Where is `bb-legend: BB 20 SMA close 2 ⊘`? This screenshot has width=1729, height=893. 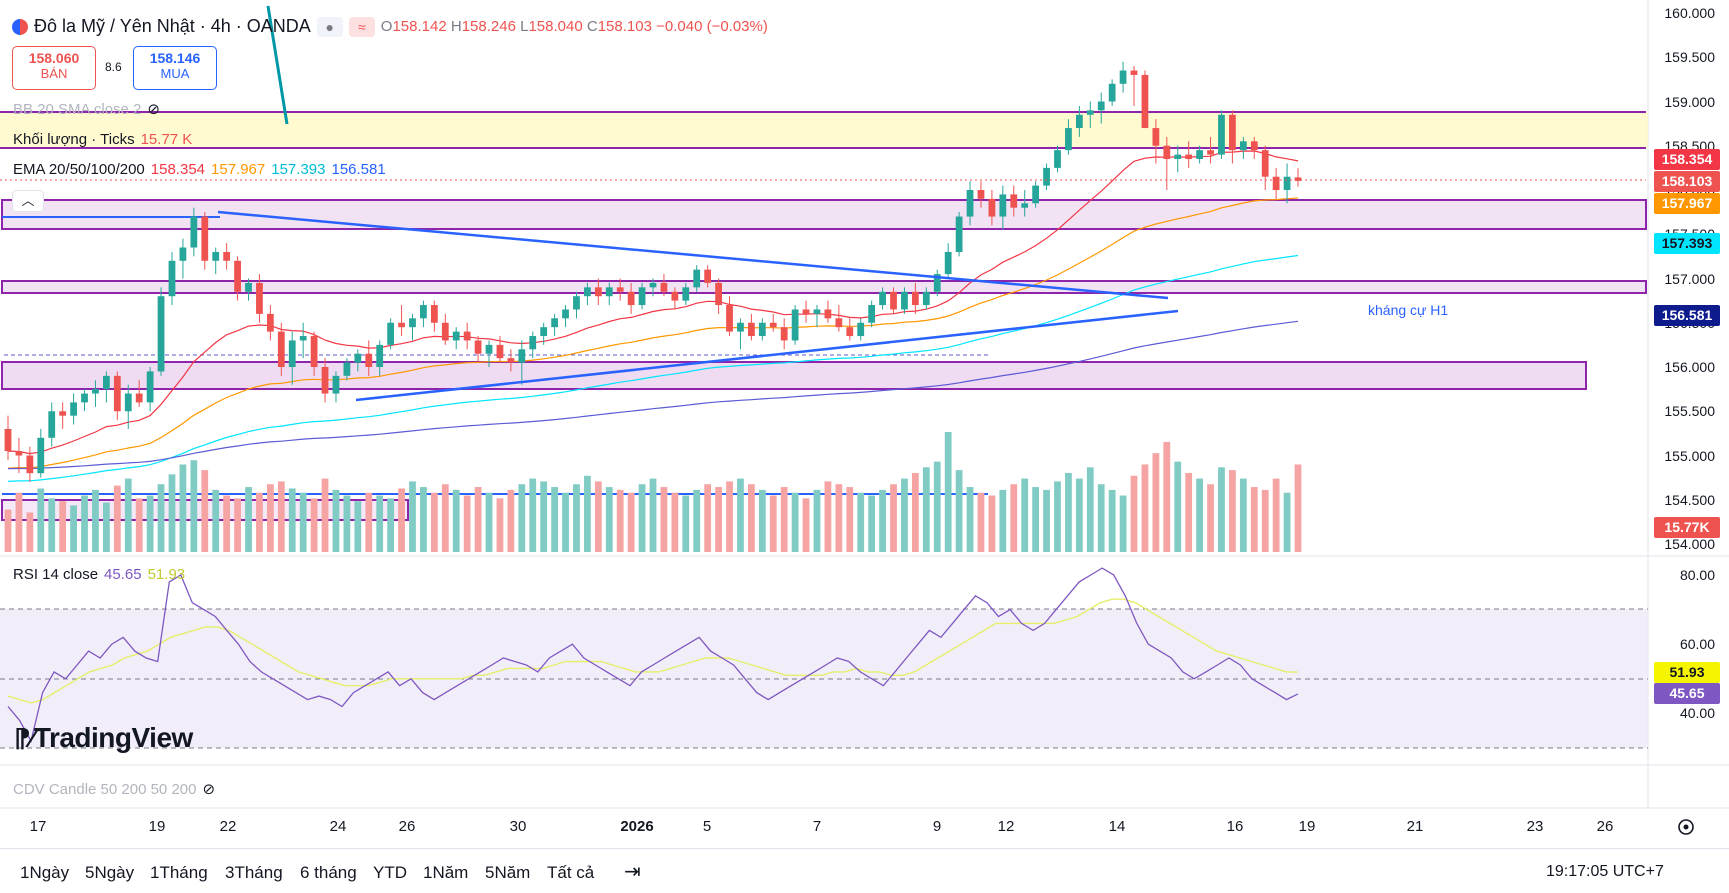
bb-legend: BB 20 SMA close 2 ⊘ is located at coordinates (86, 109).